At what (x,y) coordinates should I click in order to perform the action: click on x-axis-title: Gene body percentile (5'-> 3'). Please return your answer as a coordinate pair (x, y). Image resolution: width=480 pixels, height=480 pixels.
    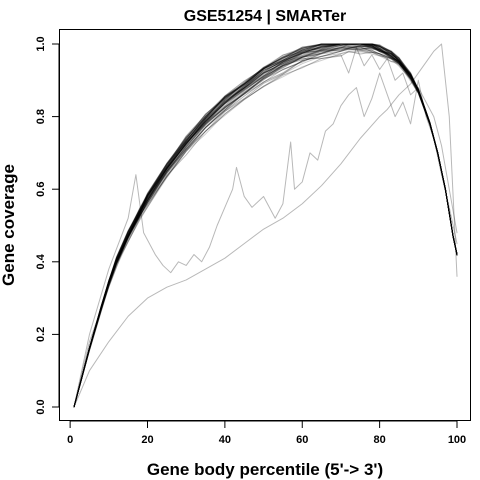
    Looking at the image, I should click on (265, 469).